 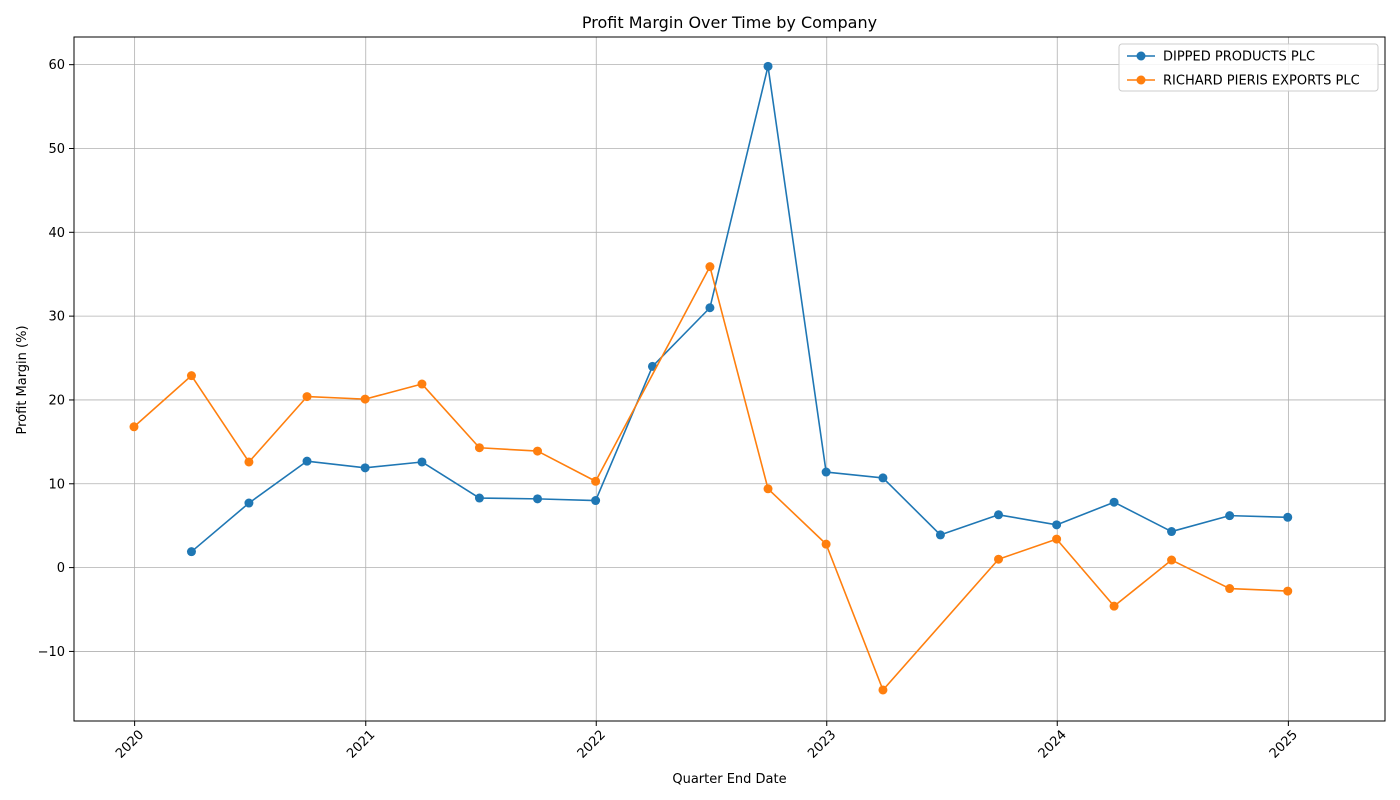 I want to click on legend-label: RICHARD PIERIS EXPORTS PLC, so click(x=1261, y=81).